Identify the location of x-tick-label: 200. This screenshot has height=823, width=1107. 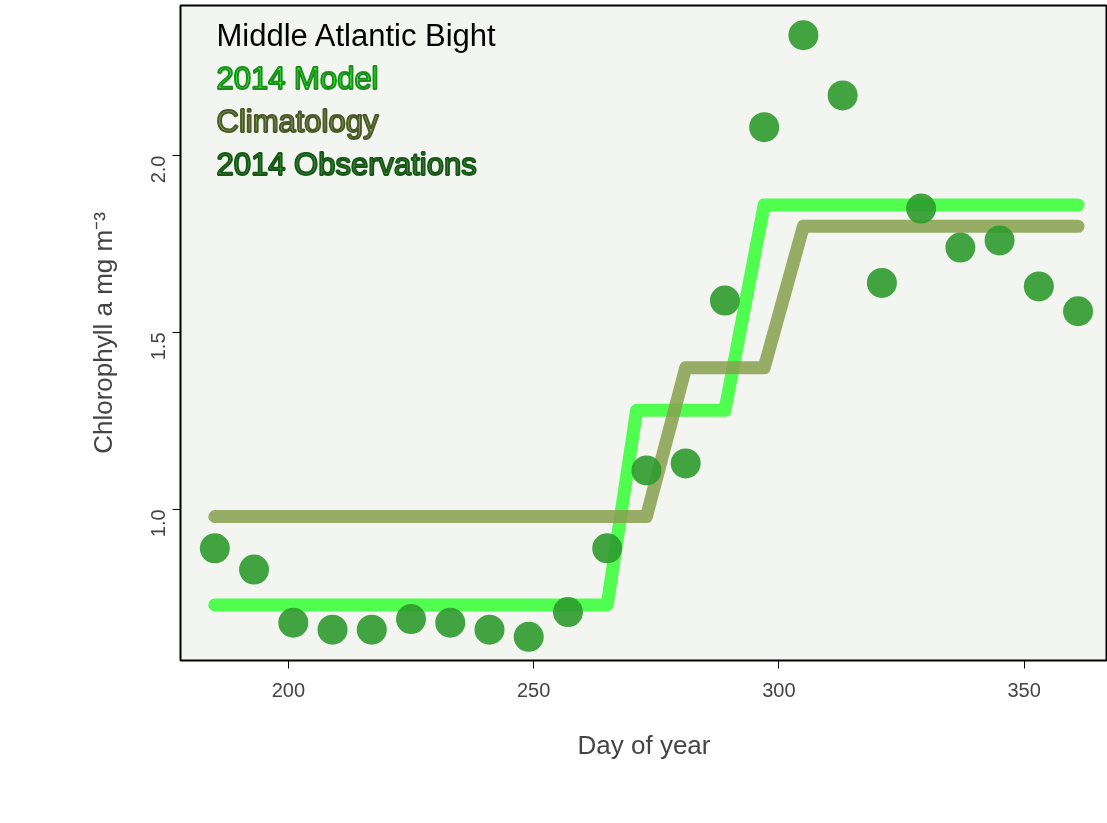
(288, 689).